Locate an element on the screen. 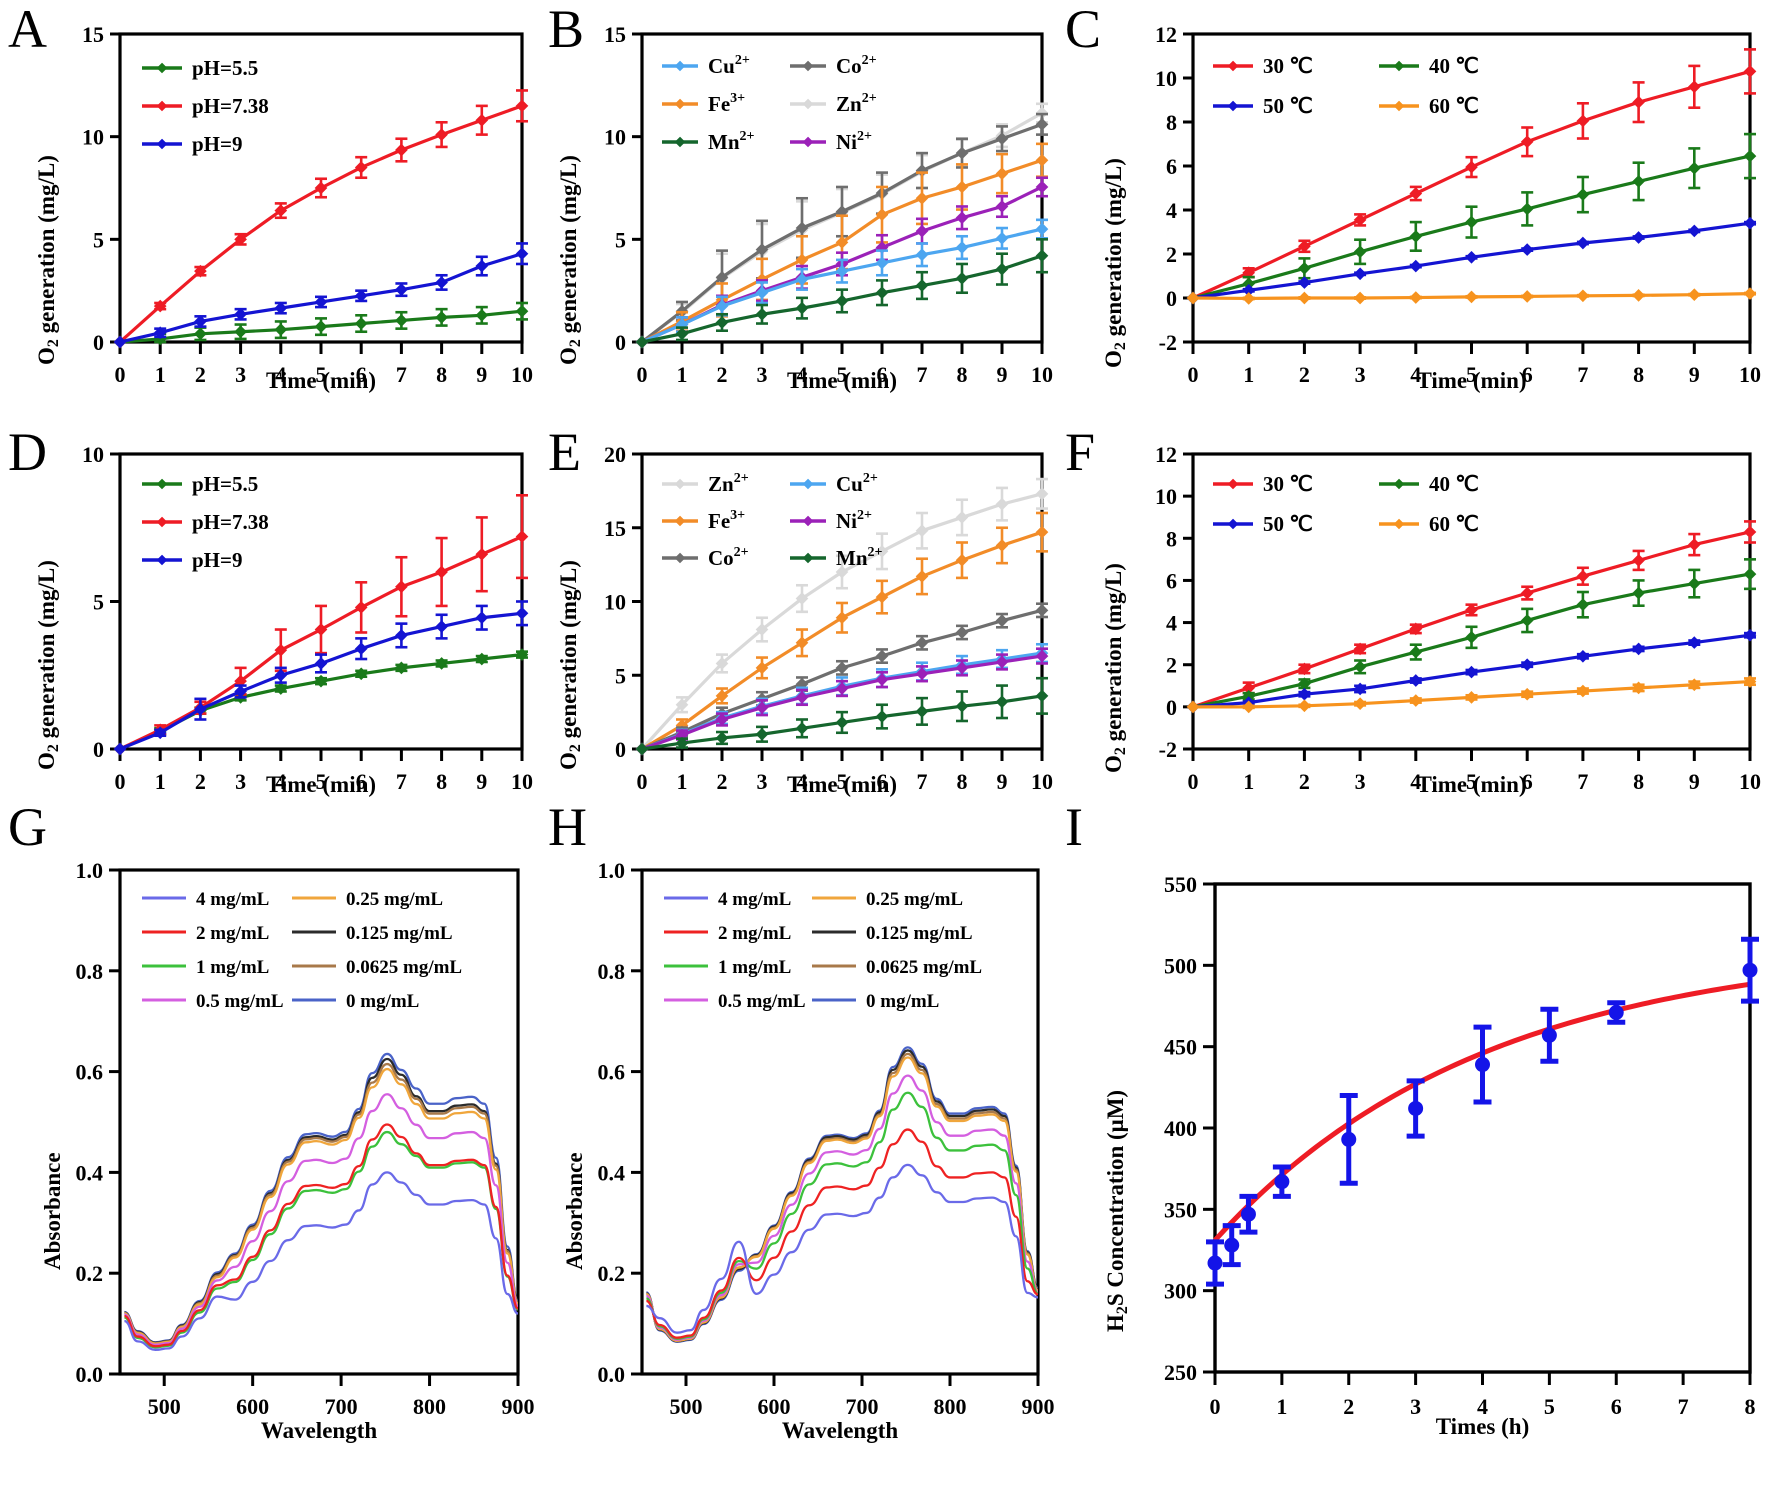 The width and height of the screenshot is (1772, 1500). y-tick-label: 8 is located at coordinates (1171, 538).